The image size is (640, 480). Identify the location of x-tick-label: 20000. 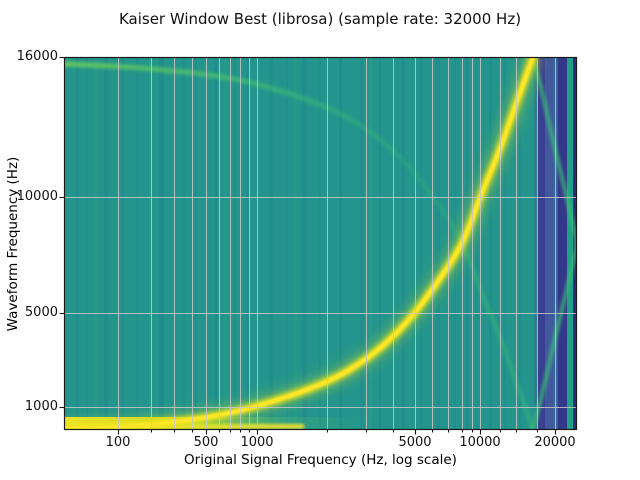
(555, 442).